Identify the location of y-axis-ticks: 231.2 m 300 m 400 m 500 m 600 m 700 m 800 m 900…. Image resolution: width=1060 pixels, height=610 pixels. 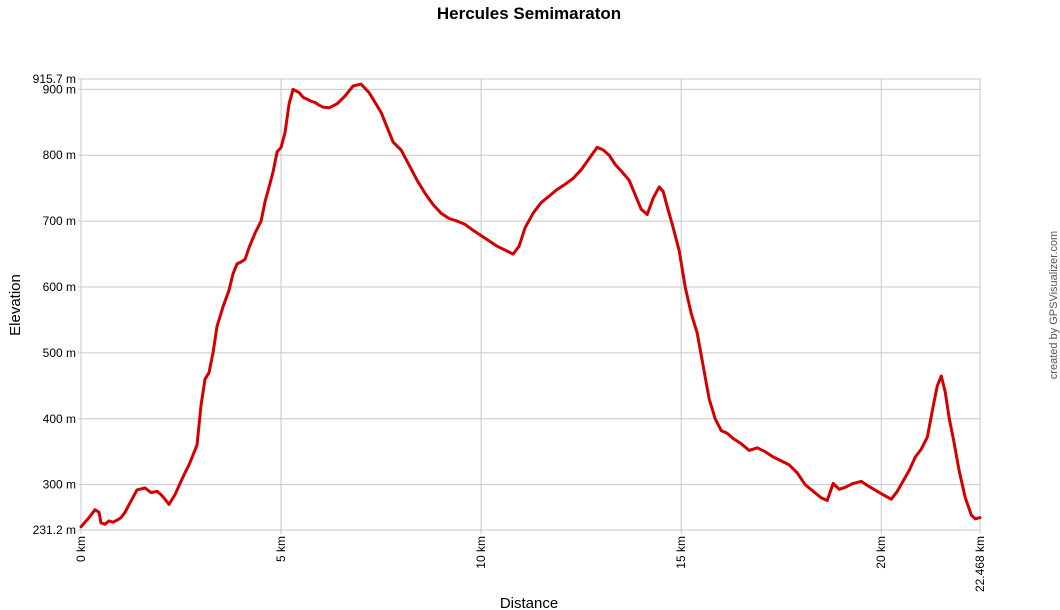
(57, 304).